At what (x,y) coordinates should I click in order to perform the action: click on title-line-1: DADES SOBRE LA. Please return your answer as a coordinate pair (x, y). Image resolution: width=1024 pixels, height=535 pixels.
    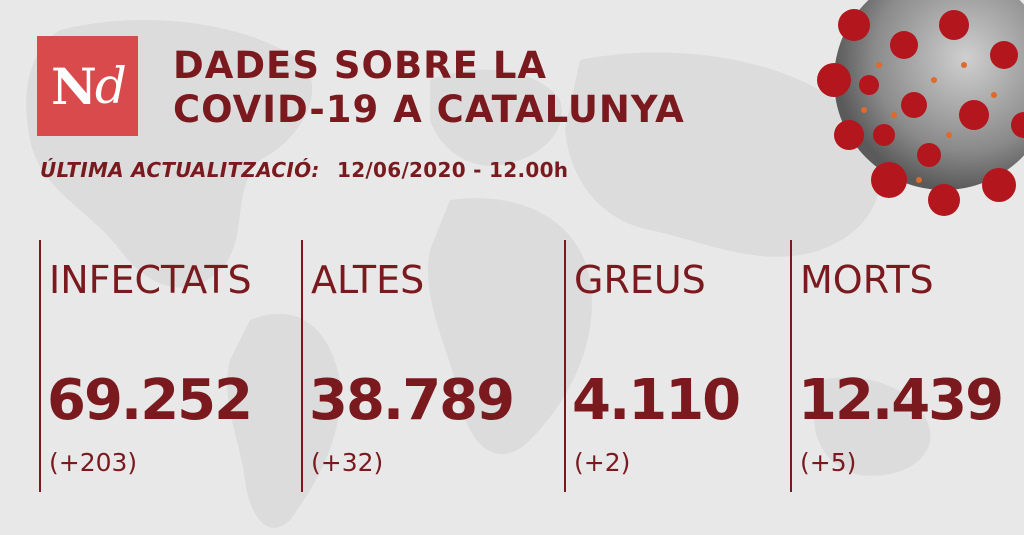
    Looking at the image, I should click on (360, 65).